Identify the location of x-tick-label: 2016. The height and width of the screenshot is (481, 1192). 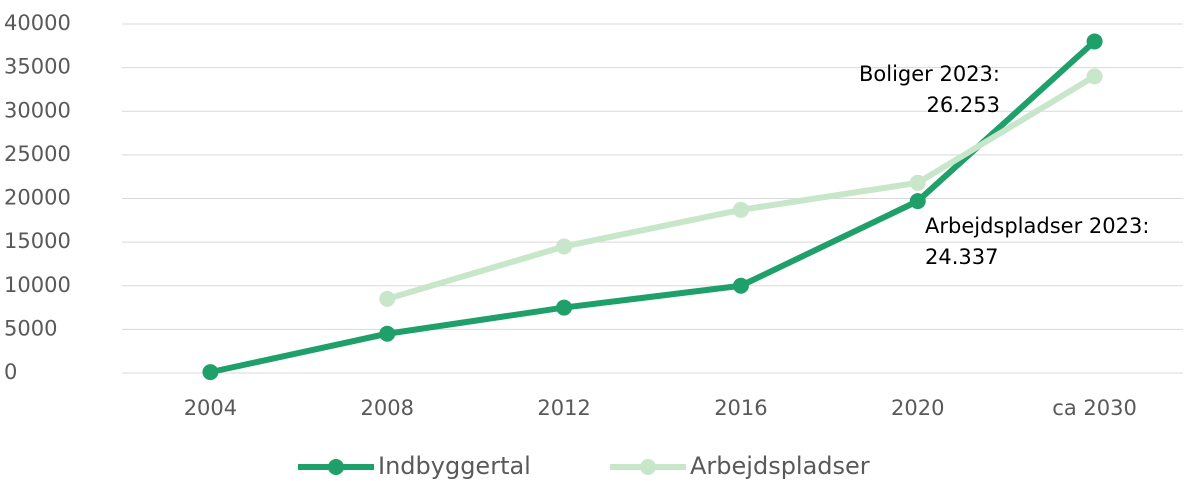
(740, 408).